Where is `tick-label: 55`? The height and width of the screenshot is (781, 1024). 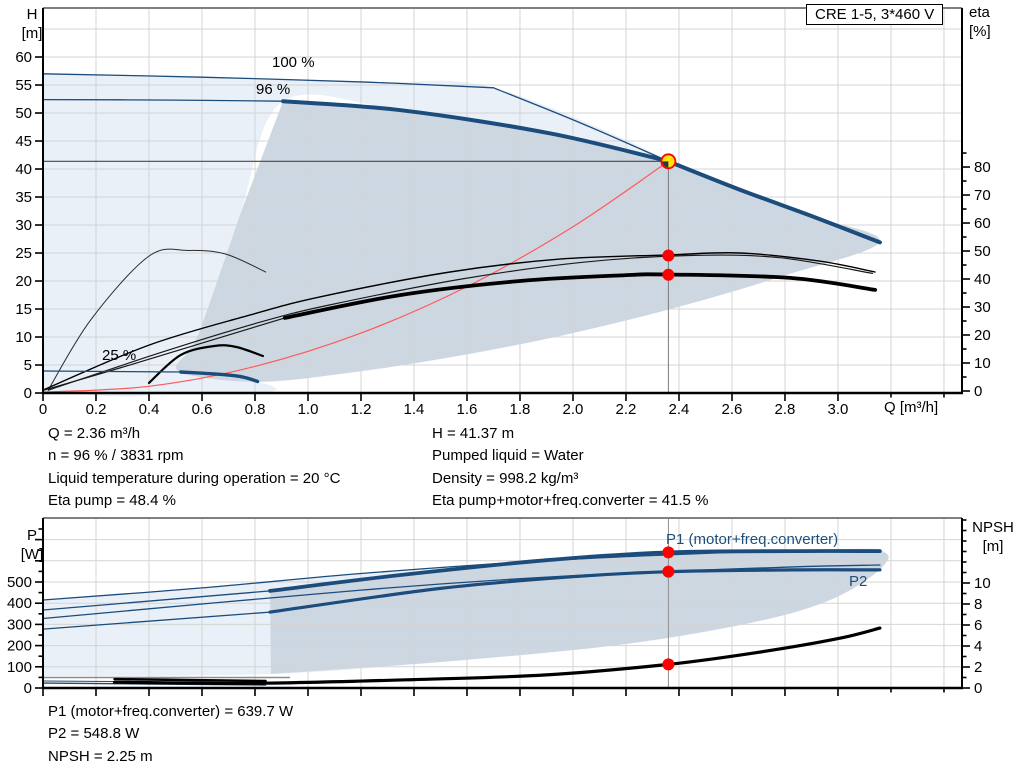
tick-label: 55 is located at coordinates (23, 85).